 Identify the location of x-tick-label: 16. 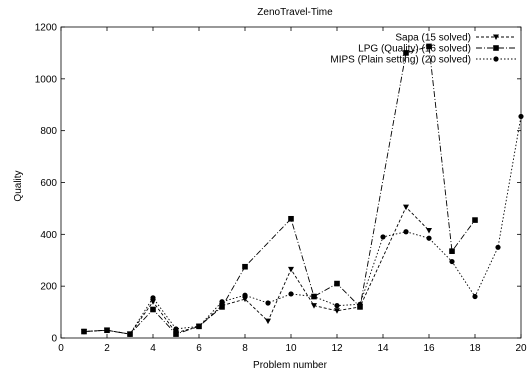
(429, 348).